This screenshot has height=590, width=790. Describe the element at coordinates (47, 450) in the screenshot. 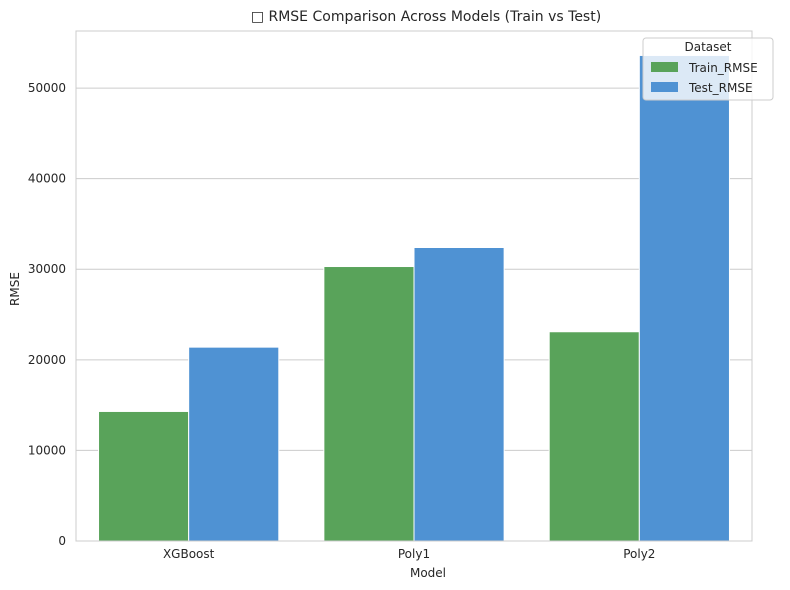

I see `y-tick-label: 10000` at that location.